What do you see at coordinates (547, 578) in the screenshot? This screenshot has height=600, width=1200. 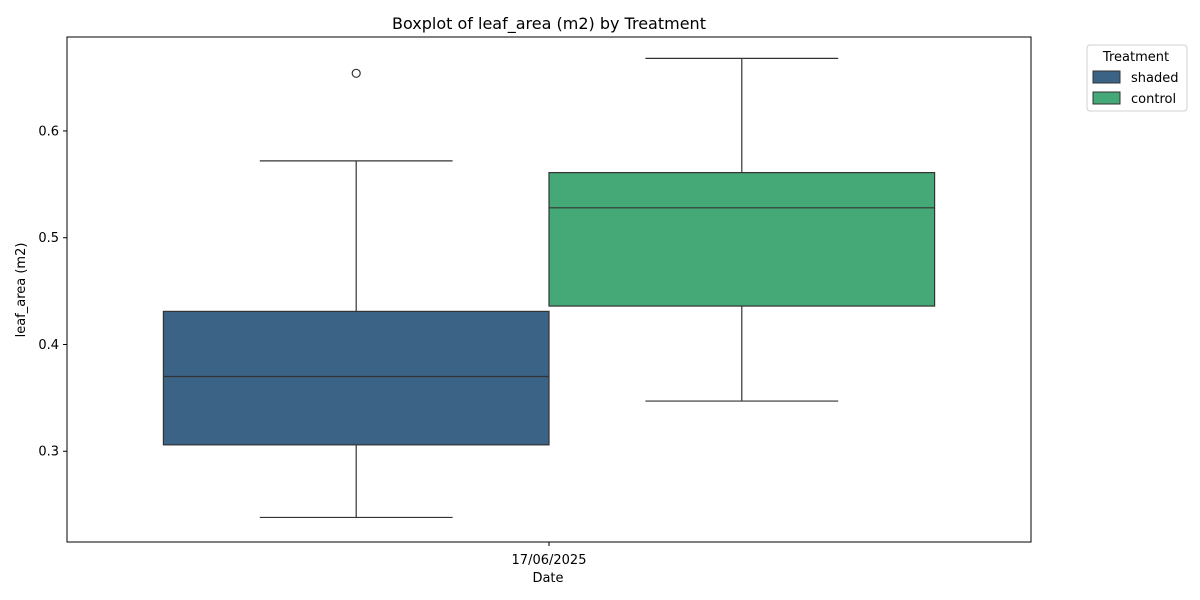 I see `x-axis-label: Date` at bounding box center [547, 578].